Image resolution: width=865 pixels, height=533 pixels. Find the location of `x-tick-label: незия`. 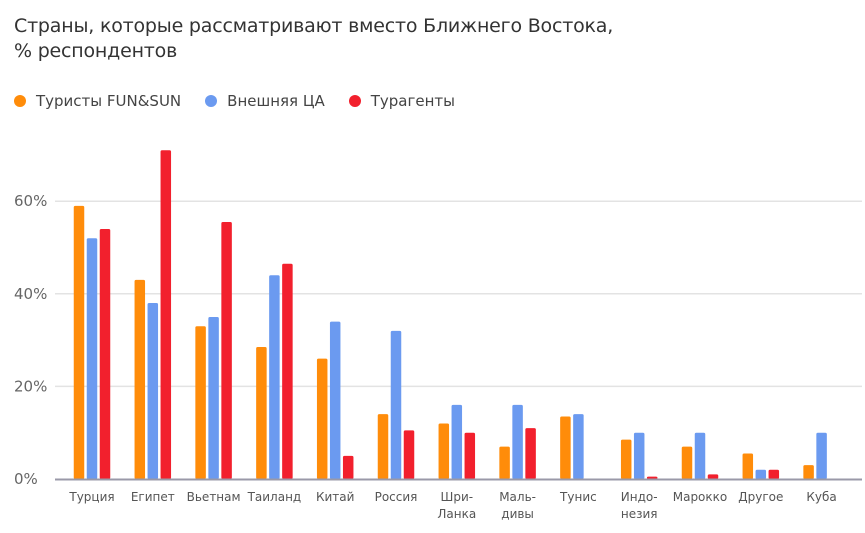

x-tick-label: незия is located at coordinates (639, 514).